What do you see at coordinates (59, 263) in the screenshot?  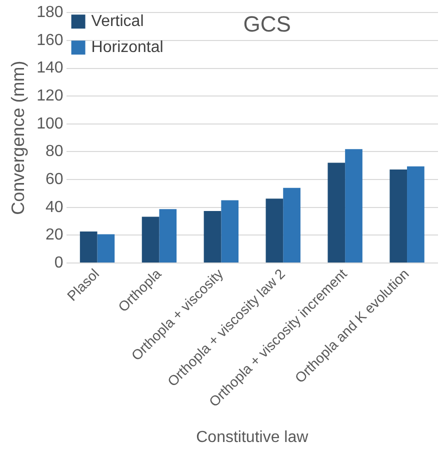 I see `y-tick-label: 0` at bounding box center [59, 263].